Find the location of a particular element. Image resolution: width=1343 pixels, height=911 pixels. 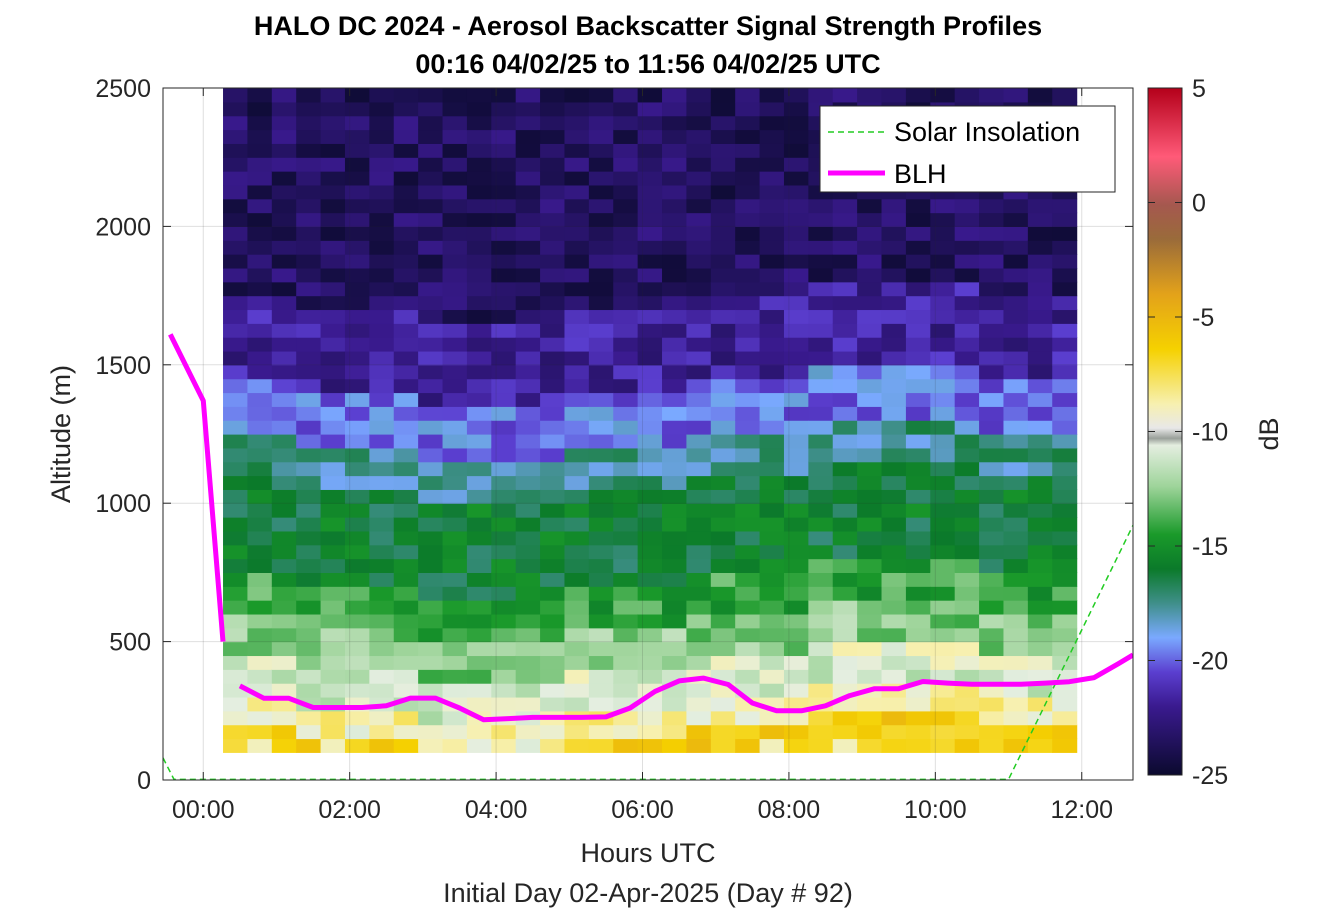

colorbar: 50-5-10-15-20-25 dB is located at coordinates (1215, 432).